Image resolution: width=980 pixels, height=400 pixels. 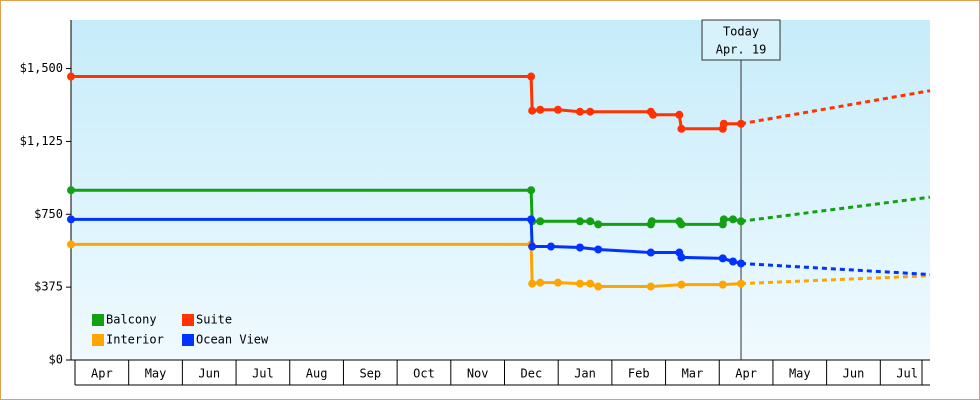 I want to click on today-label: Today, so click(x=741, y=32).